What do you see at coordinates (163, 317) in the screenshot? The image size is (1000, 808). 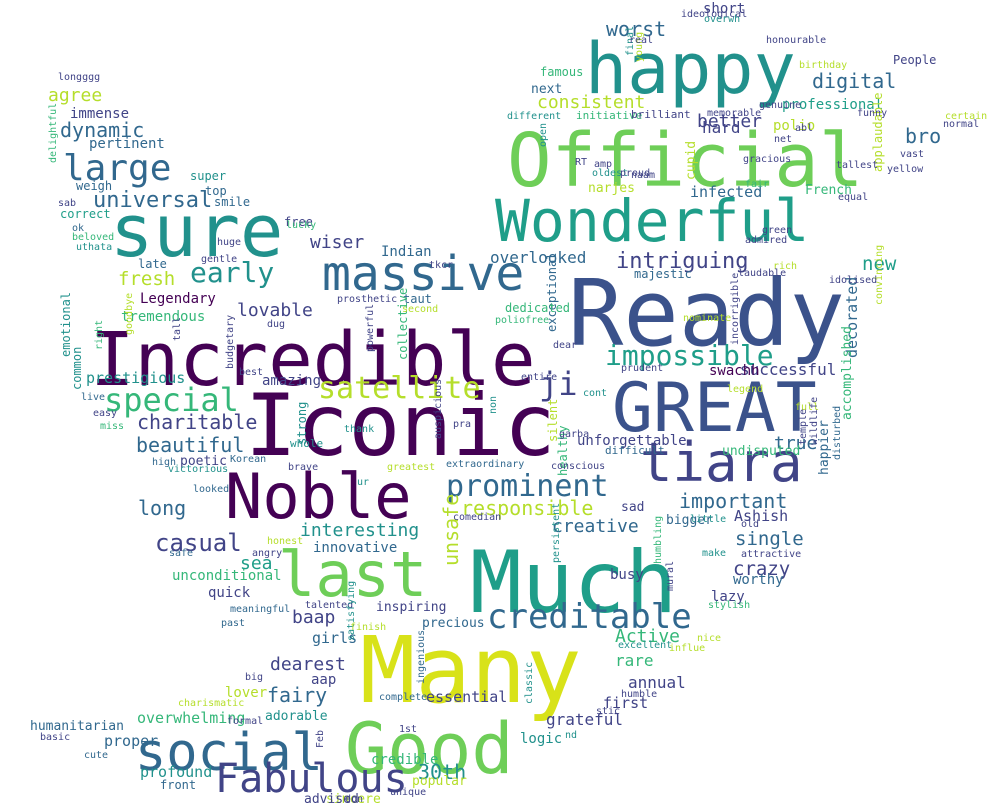 I see `word-54: tremendous` at bounding box center [163, 317].